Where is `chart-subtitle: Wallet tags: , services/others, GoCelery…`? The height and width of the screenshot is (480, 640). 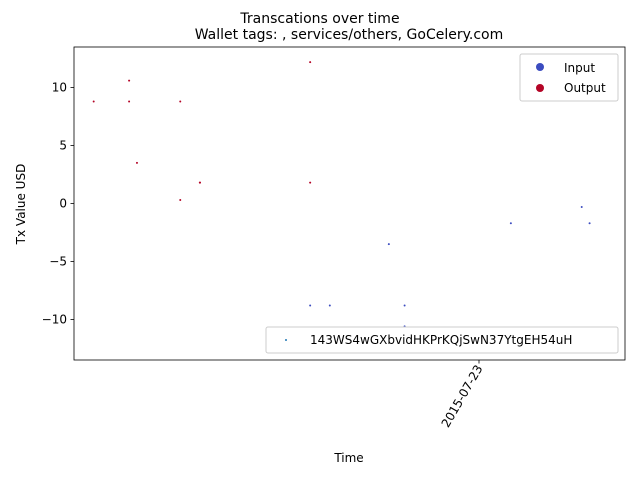 chart-subtitle: Wallet tags: , services/others, GoCelery… is located at coordinates (349, 35).